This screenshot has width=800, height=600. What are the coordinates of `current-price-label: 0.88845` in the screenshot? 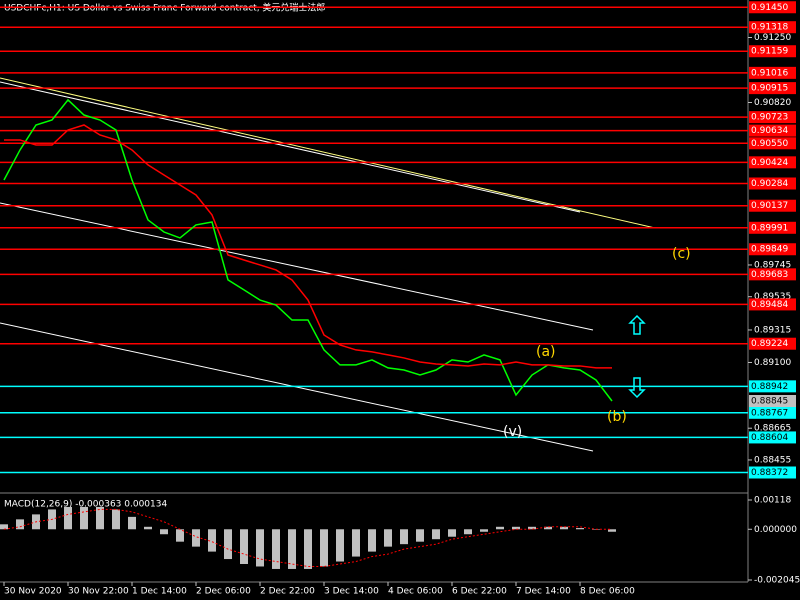 It's located at (769, 402).